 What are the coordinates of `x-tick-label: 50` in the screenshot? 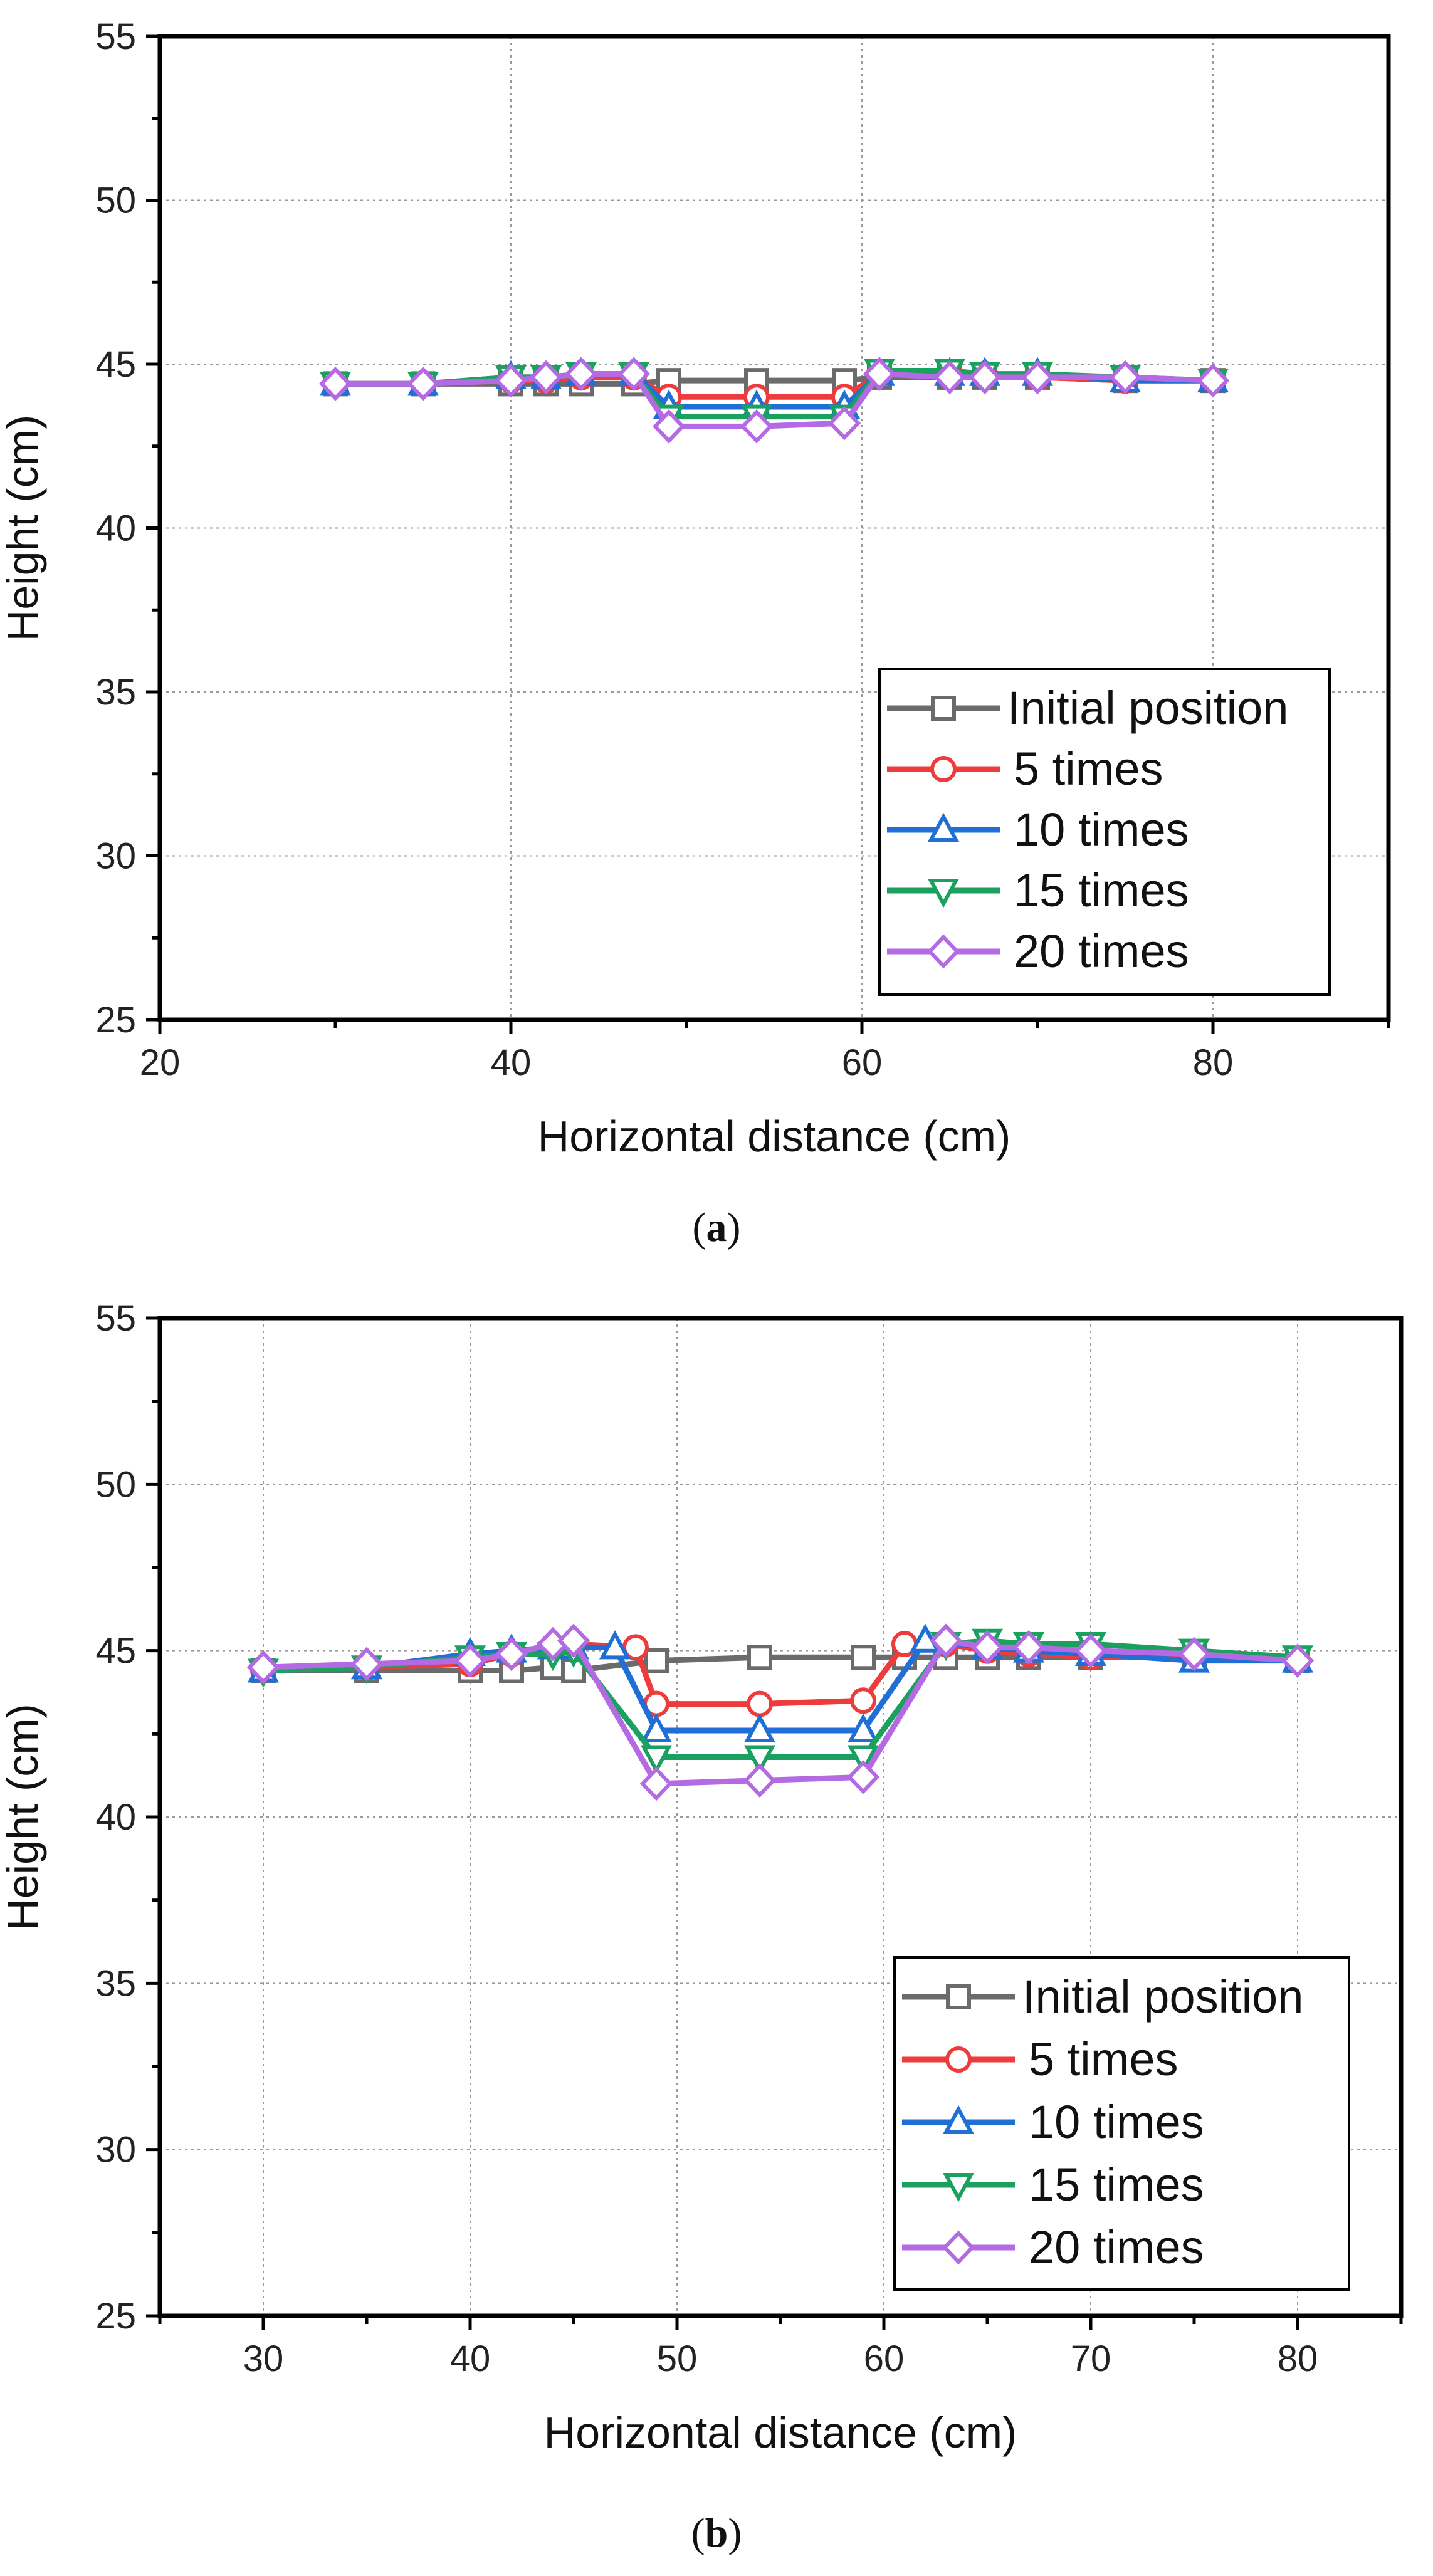 It's located at (678, 2358).